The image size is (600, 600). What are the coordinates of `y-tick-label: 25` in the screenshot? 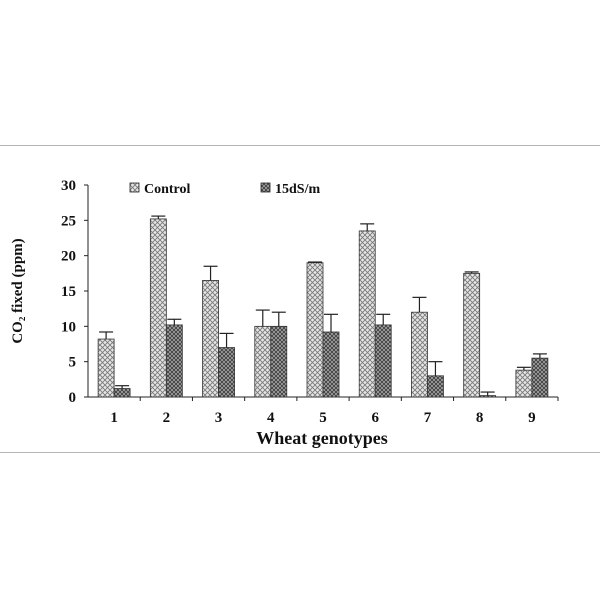 It's located at (68, 221).